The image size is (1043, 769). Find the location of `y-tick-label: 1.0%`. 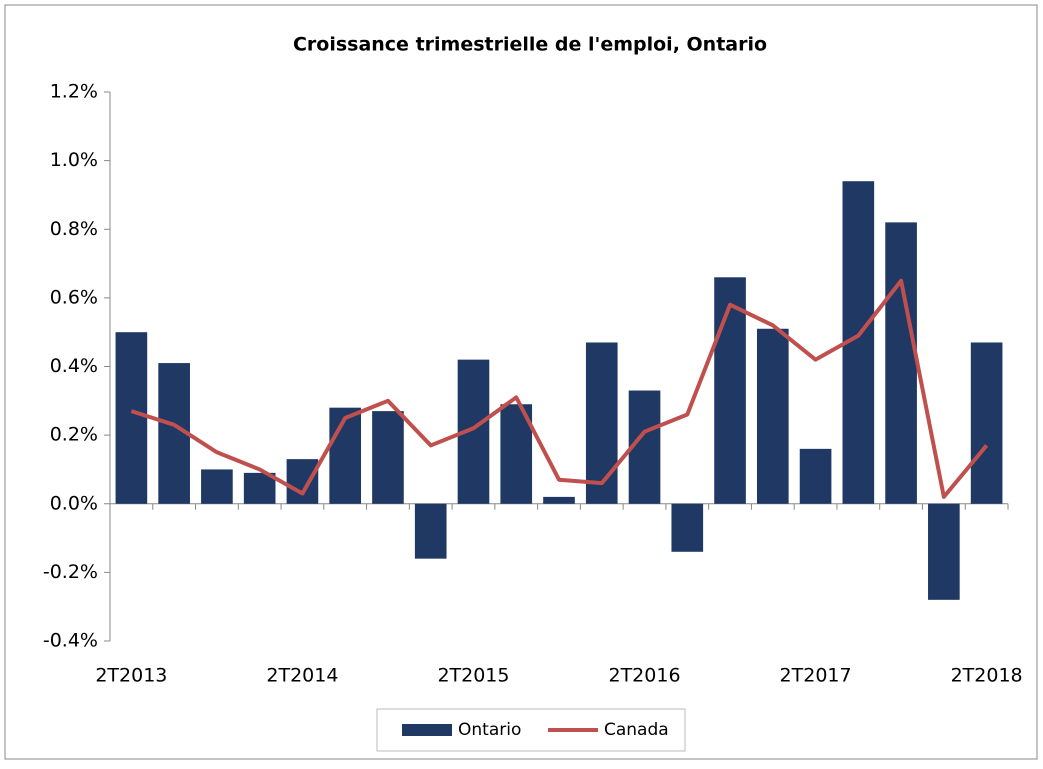

y-tick-label: 1.0% is located at coordinates (74, 160).